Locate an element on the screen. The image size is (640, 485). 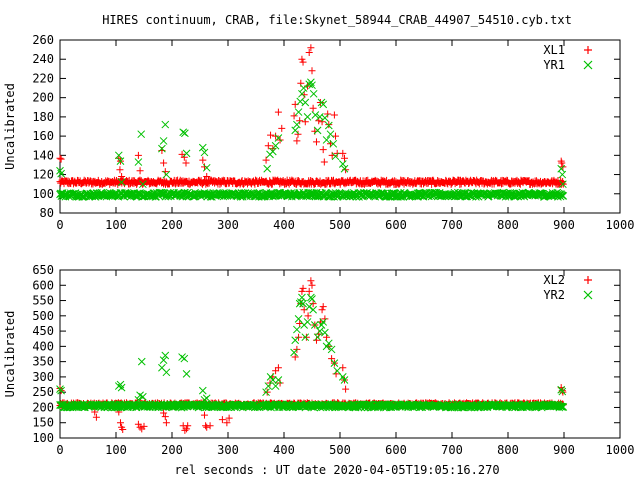
x-tick-label: 200 is located at coordinates (172, 225).